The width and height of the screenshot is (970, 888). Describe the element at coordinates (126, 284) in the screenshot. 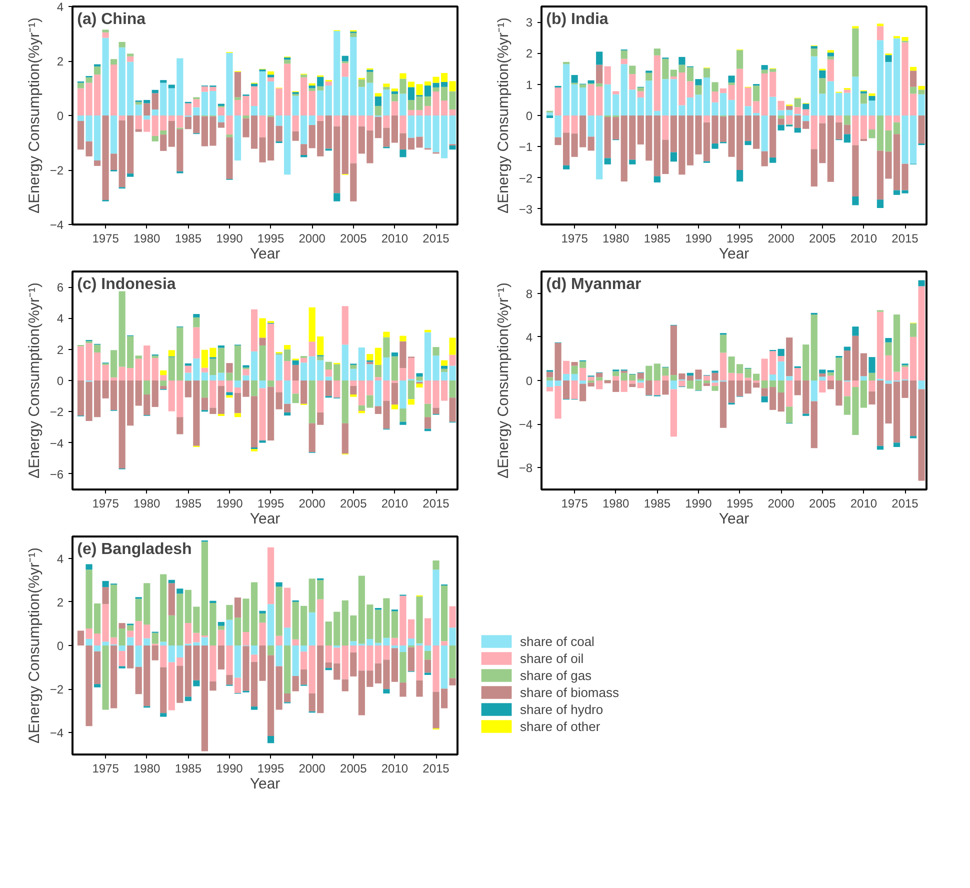

I see `chart-title: (c) Indonesia` at that location.